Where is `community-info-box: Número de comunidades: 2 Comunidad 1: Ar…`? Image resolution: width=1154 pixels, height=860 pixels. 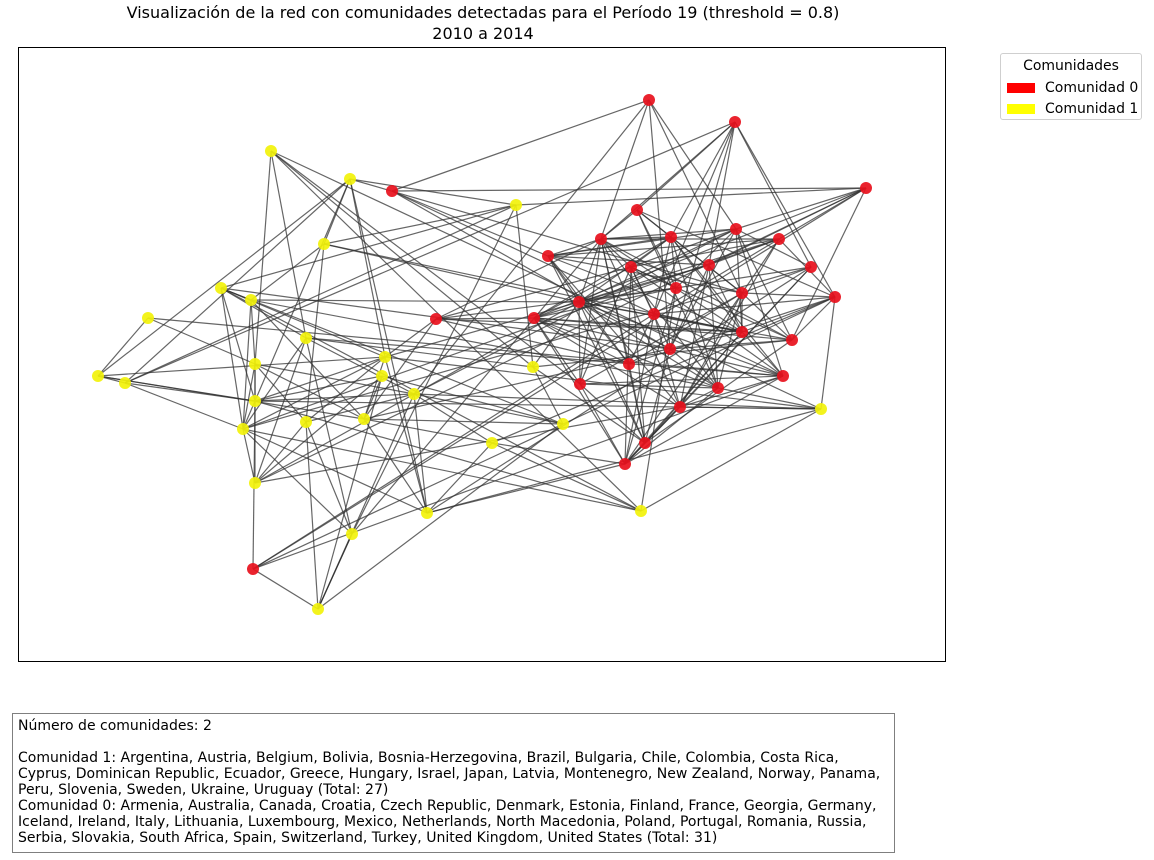 community-info-box: Número de comunidades: 2 Comunidad 1: Ar… is located at coordinates (453, 783).